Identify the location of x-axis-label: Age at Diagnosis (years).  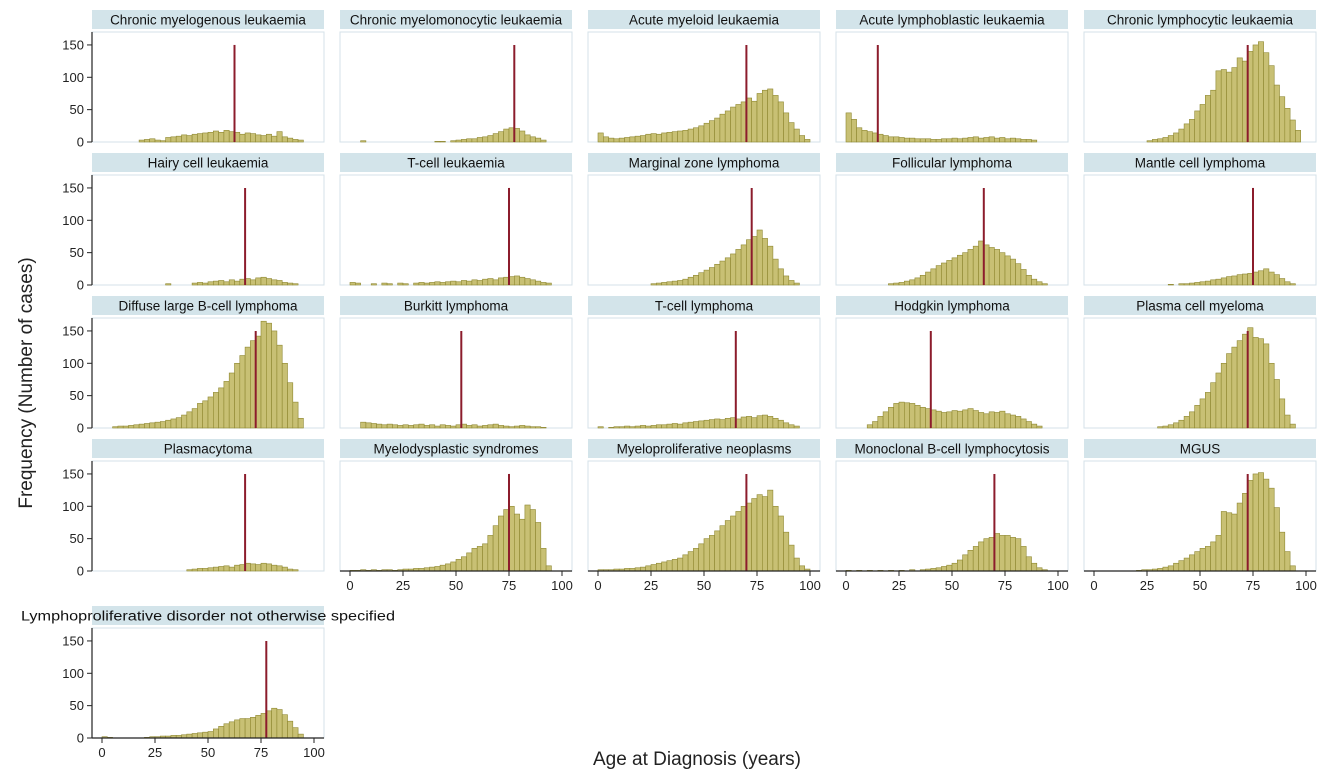
(697, 759).